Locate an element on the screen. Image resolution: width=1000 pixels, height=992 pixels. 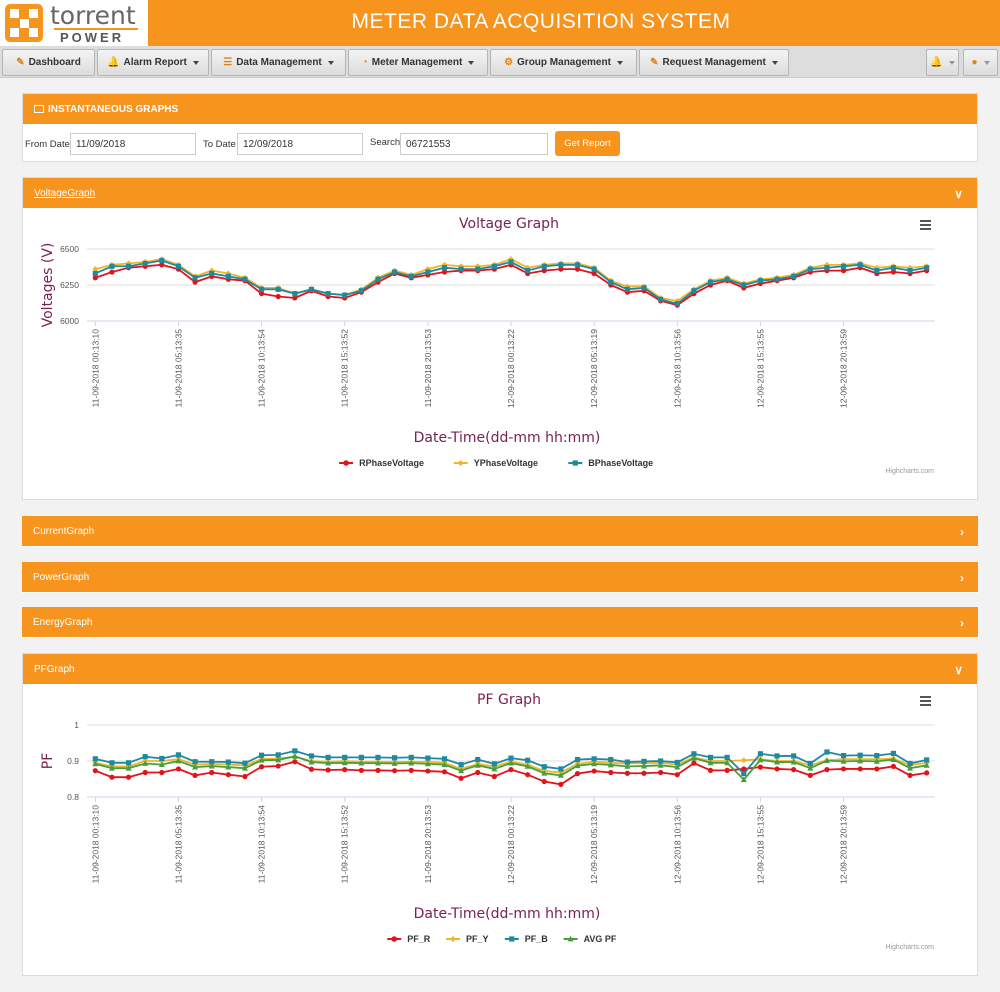
legend-item: RPhaseVoltage is located at coordinates (381, 463).